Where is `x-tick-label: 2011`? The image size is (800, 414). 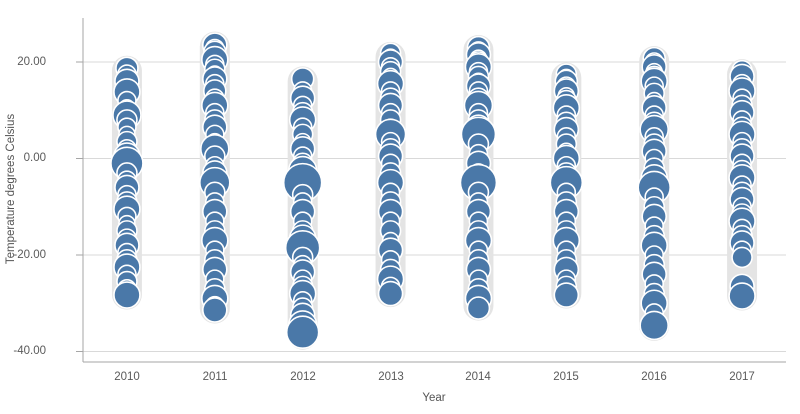
x-tick-label: 2011 is located at coordinates (215, 377).